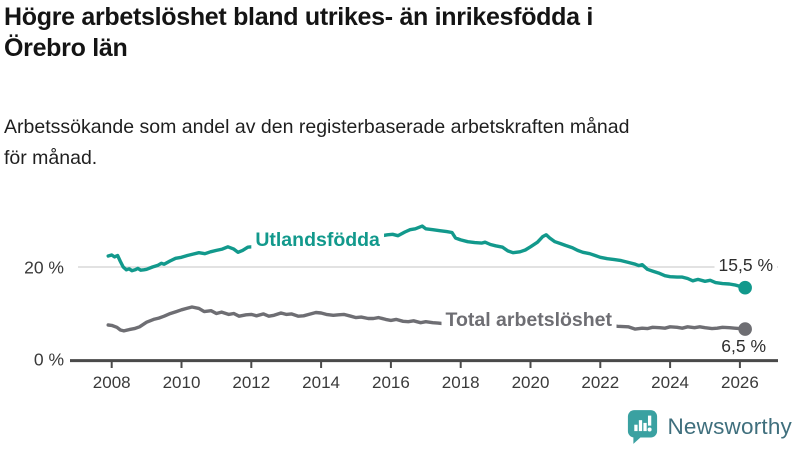 Image resolution: width=800 pixels, height=450 pixels. I want to click on series-line-utlandsfodda, so click(426, 257).